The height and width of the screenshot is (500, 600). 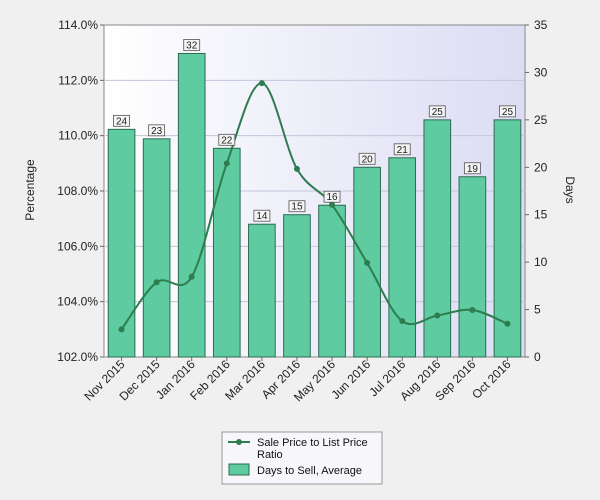 What do you see at coordinates (30, 190) in the screenshot?
I see `left-axis-title: Percentage` at bounding box center [30, 190].